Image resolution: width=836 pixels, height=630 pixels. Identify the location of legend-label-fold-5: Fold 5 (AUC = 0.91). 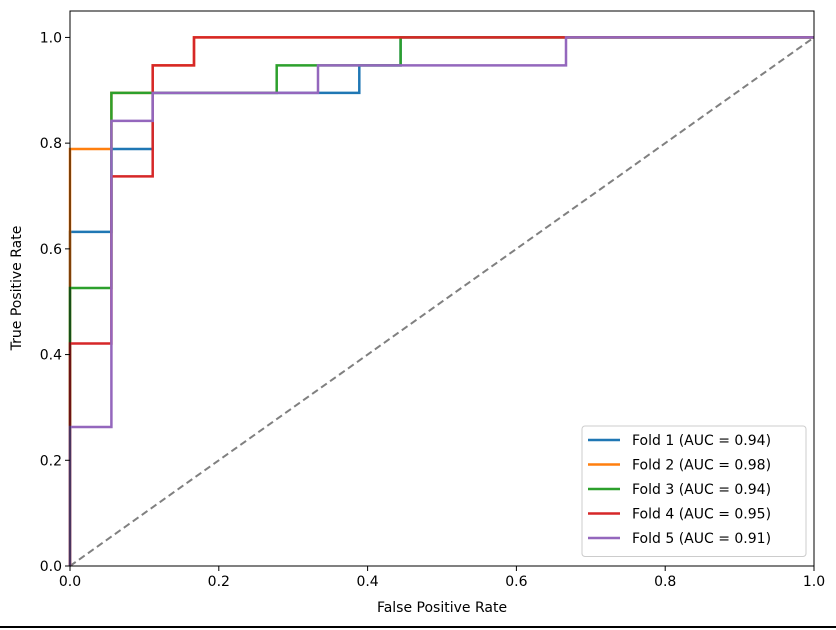
(701, 539).